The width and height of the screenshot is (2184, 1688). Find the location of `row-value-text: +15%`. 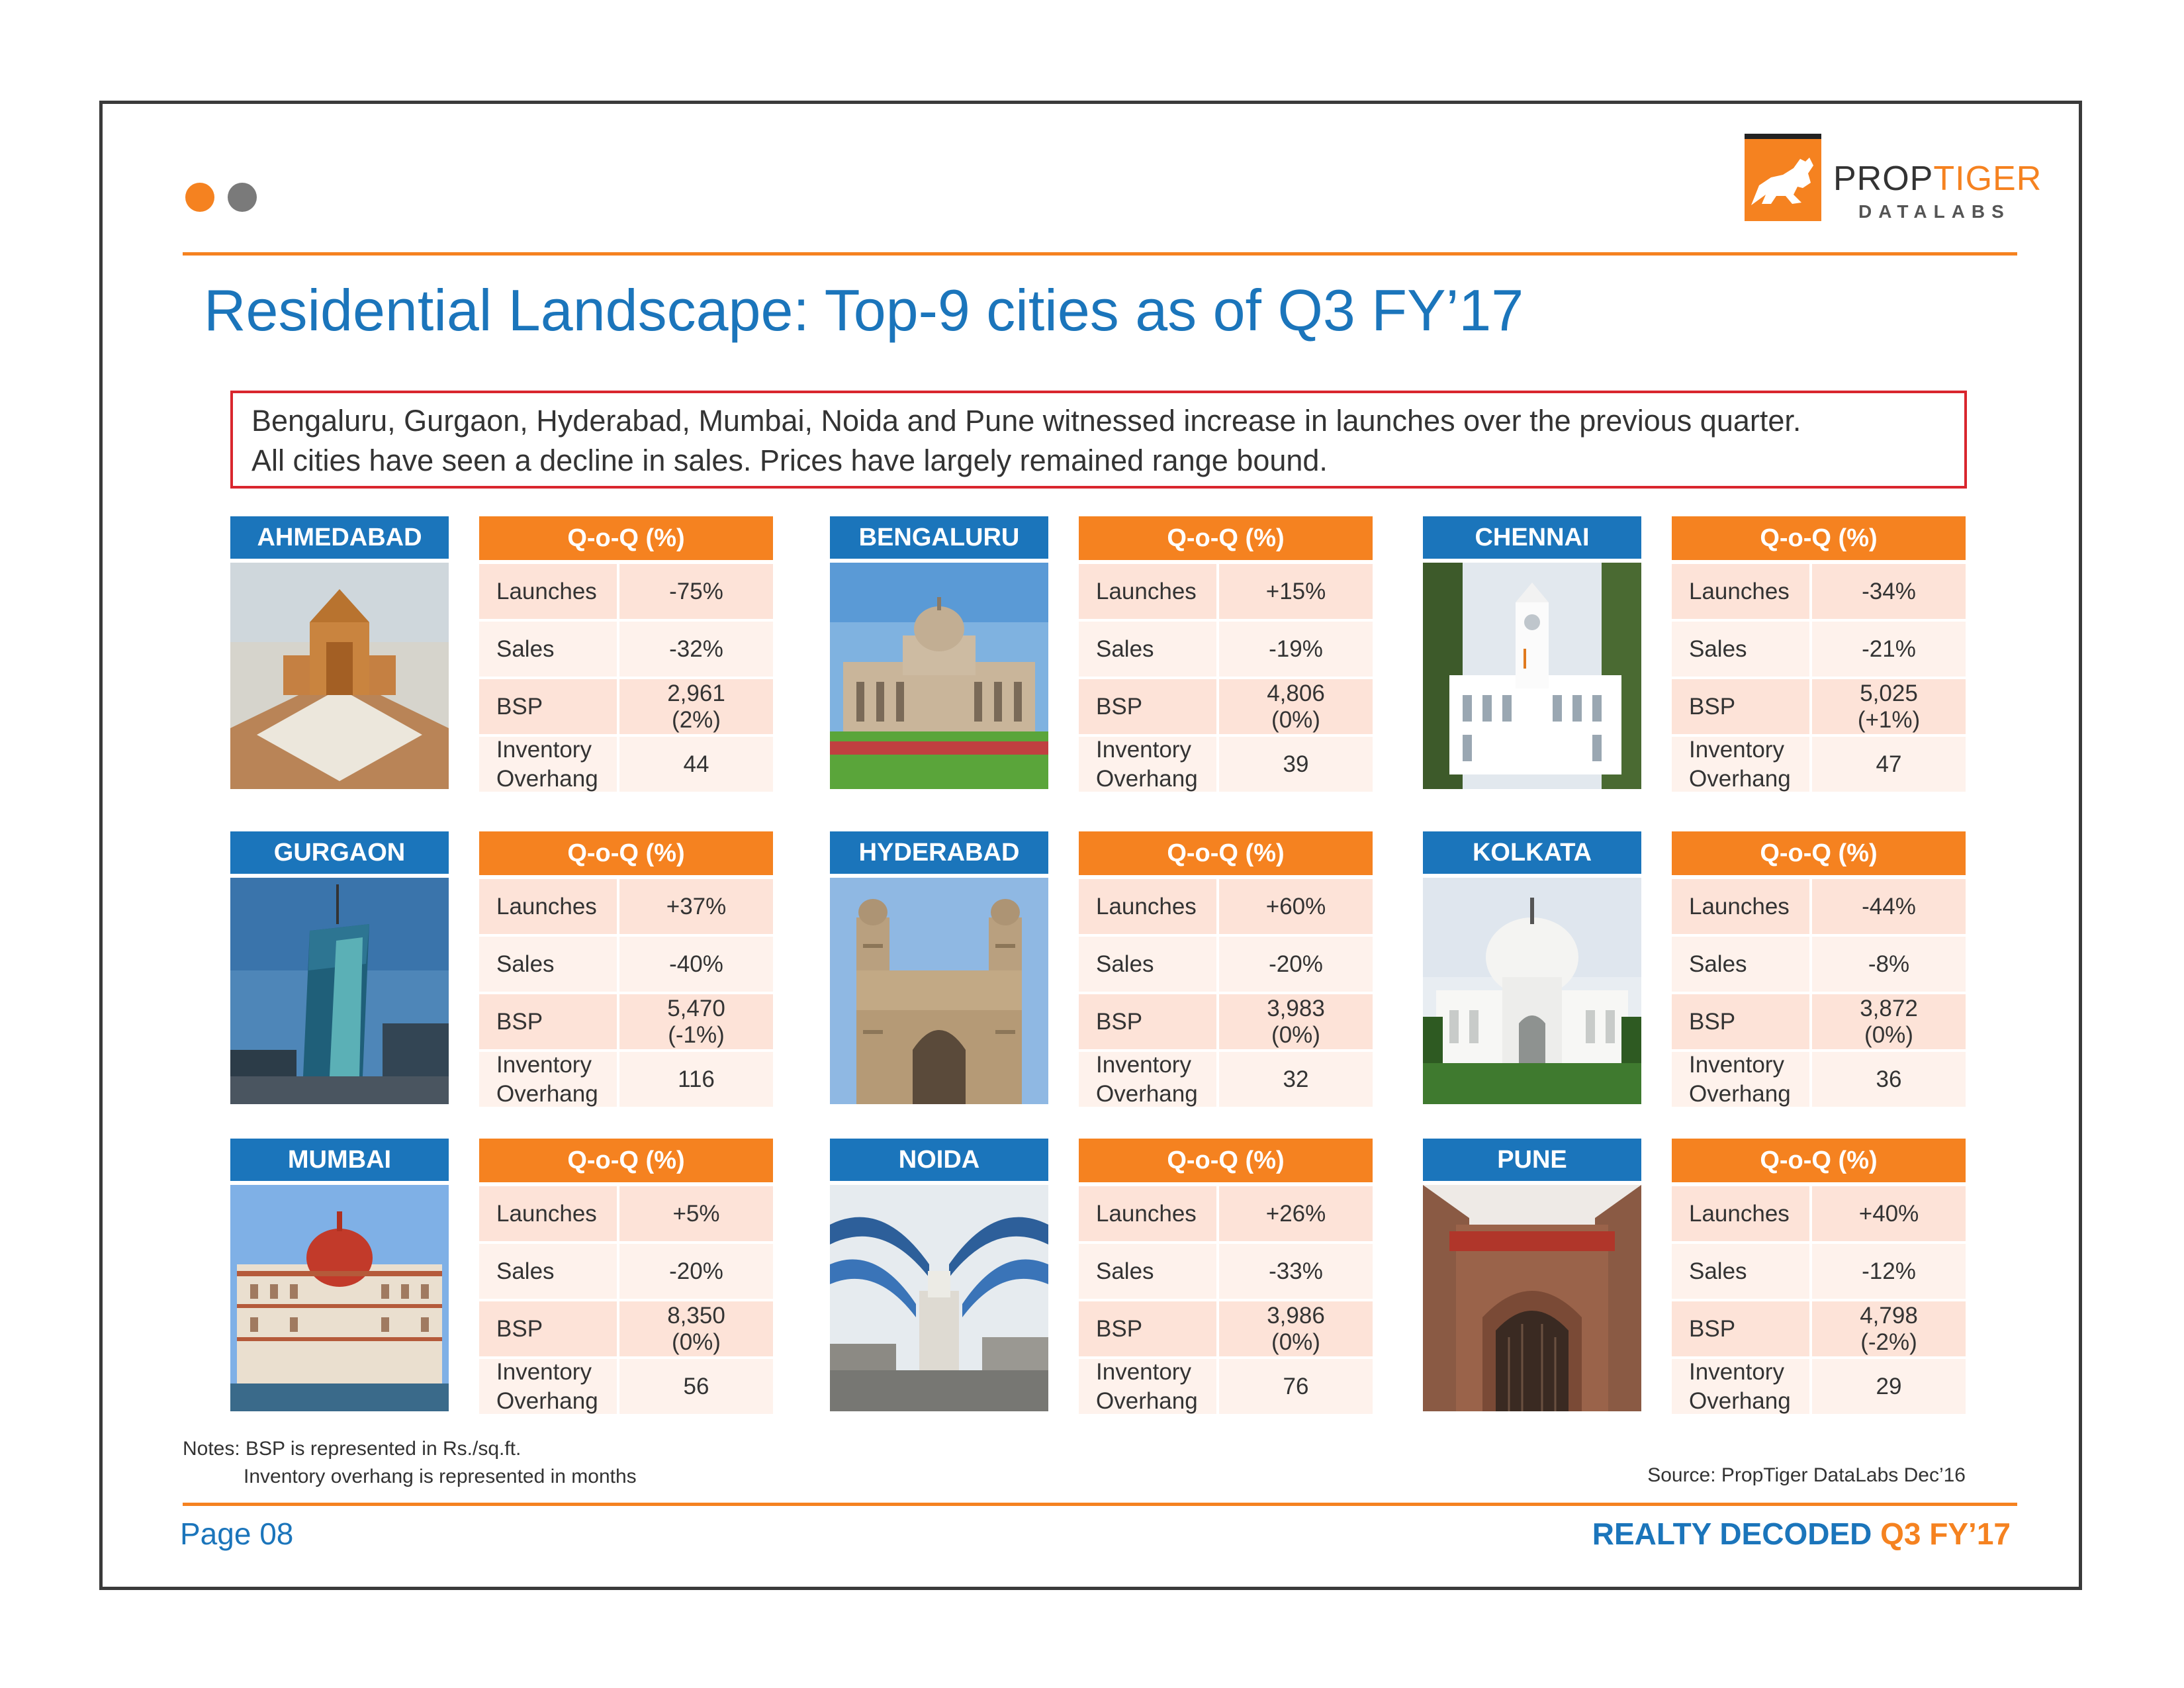

row-value-text: +15% is located at coordinates (1296, 592).